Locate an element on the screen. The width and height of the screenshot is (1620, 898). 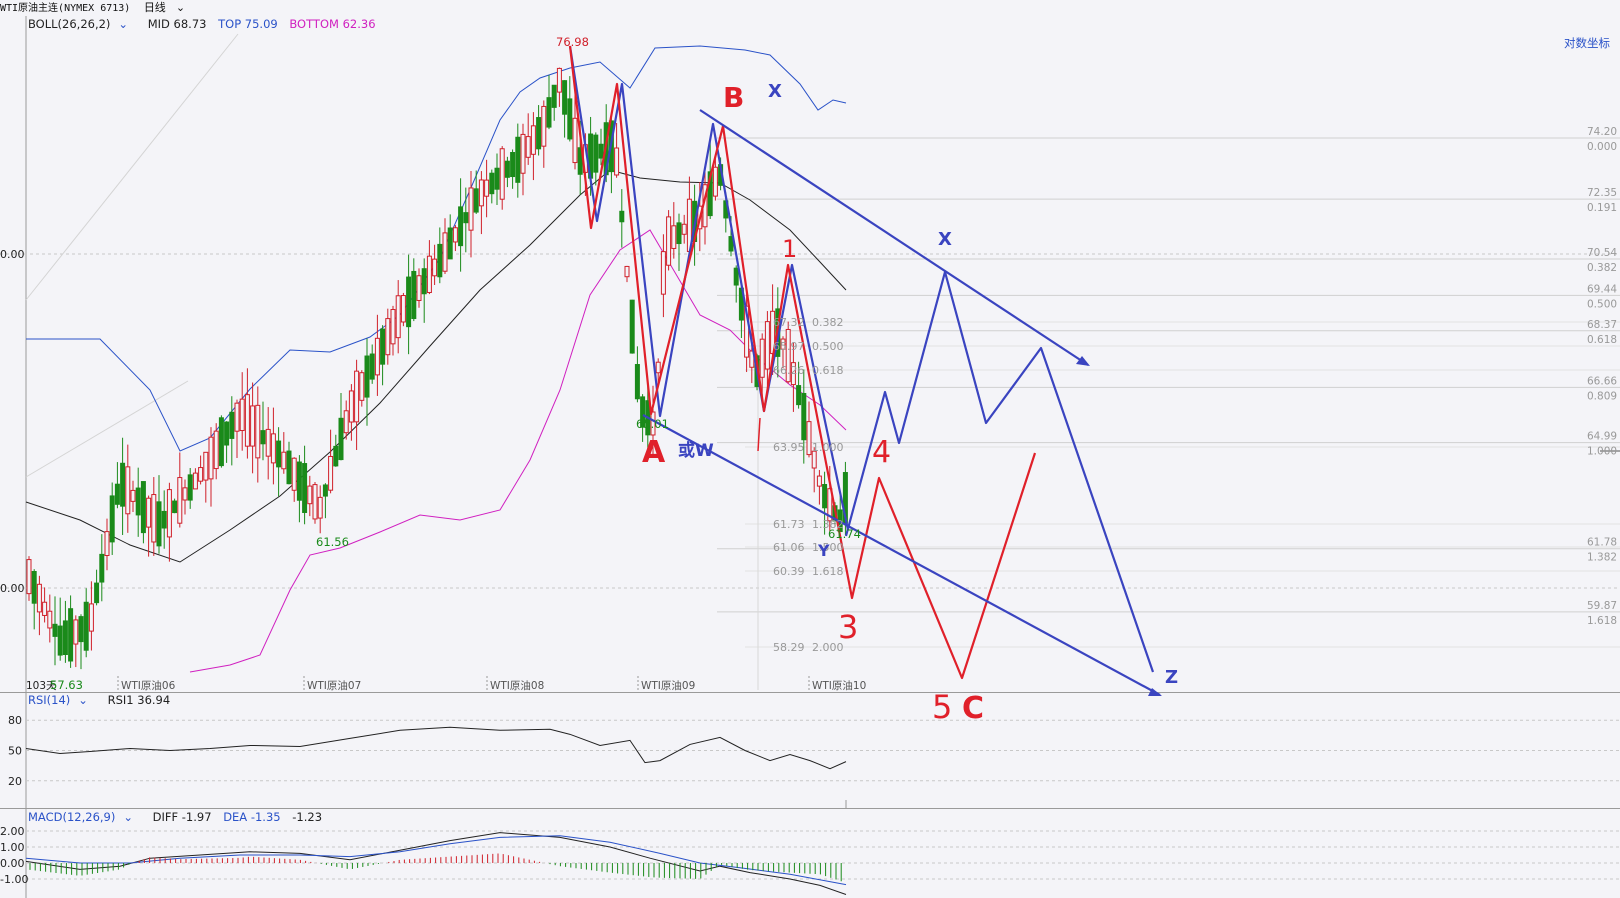
fib-price-label: 66.66 is located at coordinates (1602, 381).